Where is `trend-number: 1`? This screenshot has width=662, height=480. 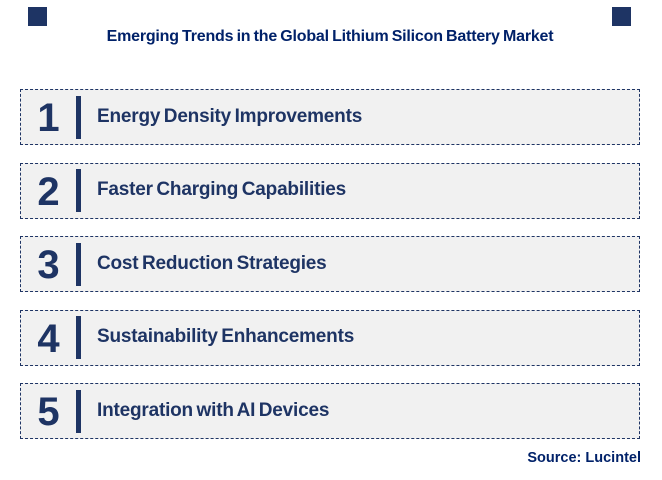 trend-number: 1 is located at coordinates (48, 118).